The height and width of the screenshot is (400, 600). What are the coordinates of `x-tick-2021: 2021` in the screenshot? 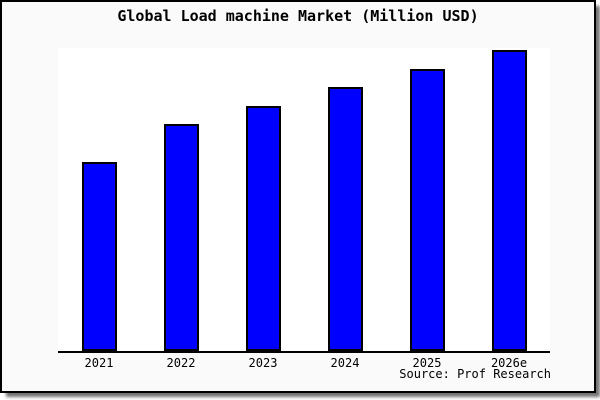 It's located at (99, 363).